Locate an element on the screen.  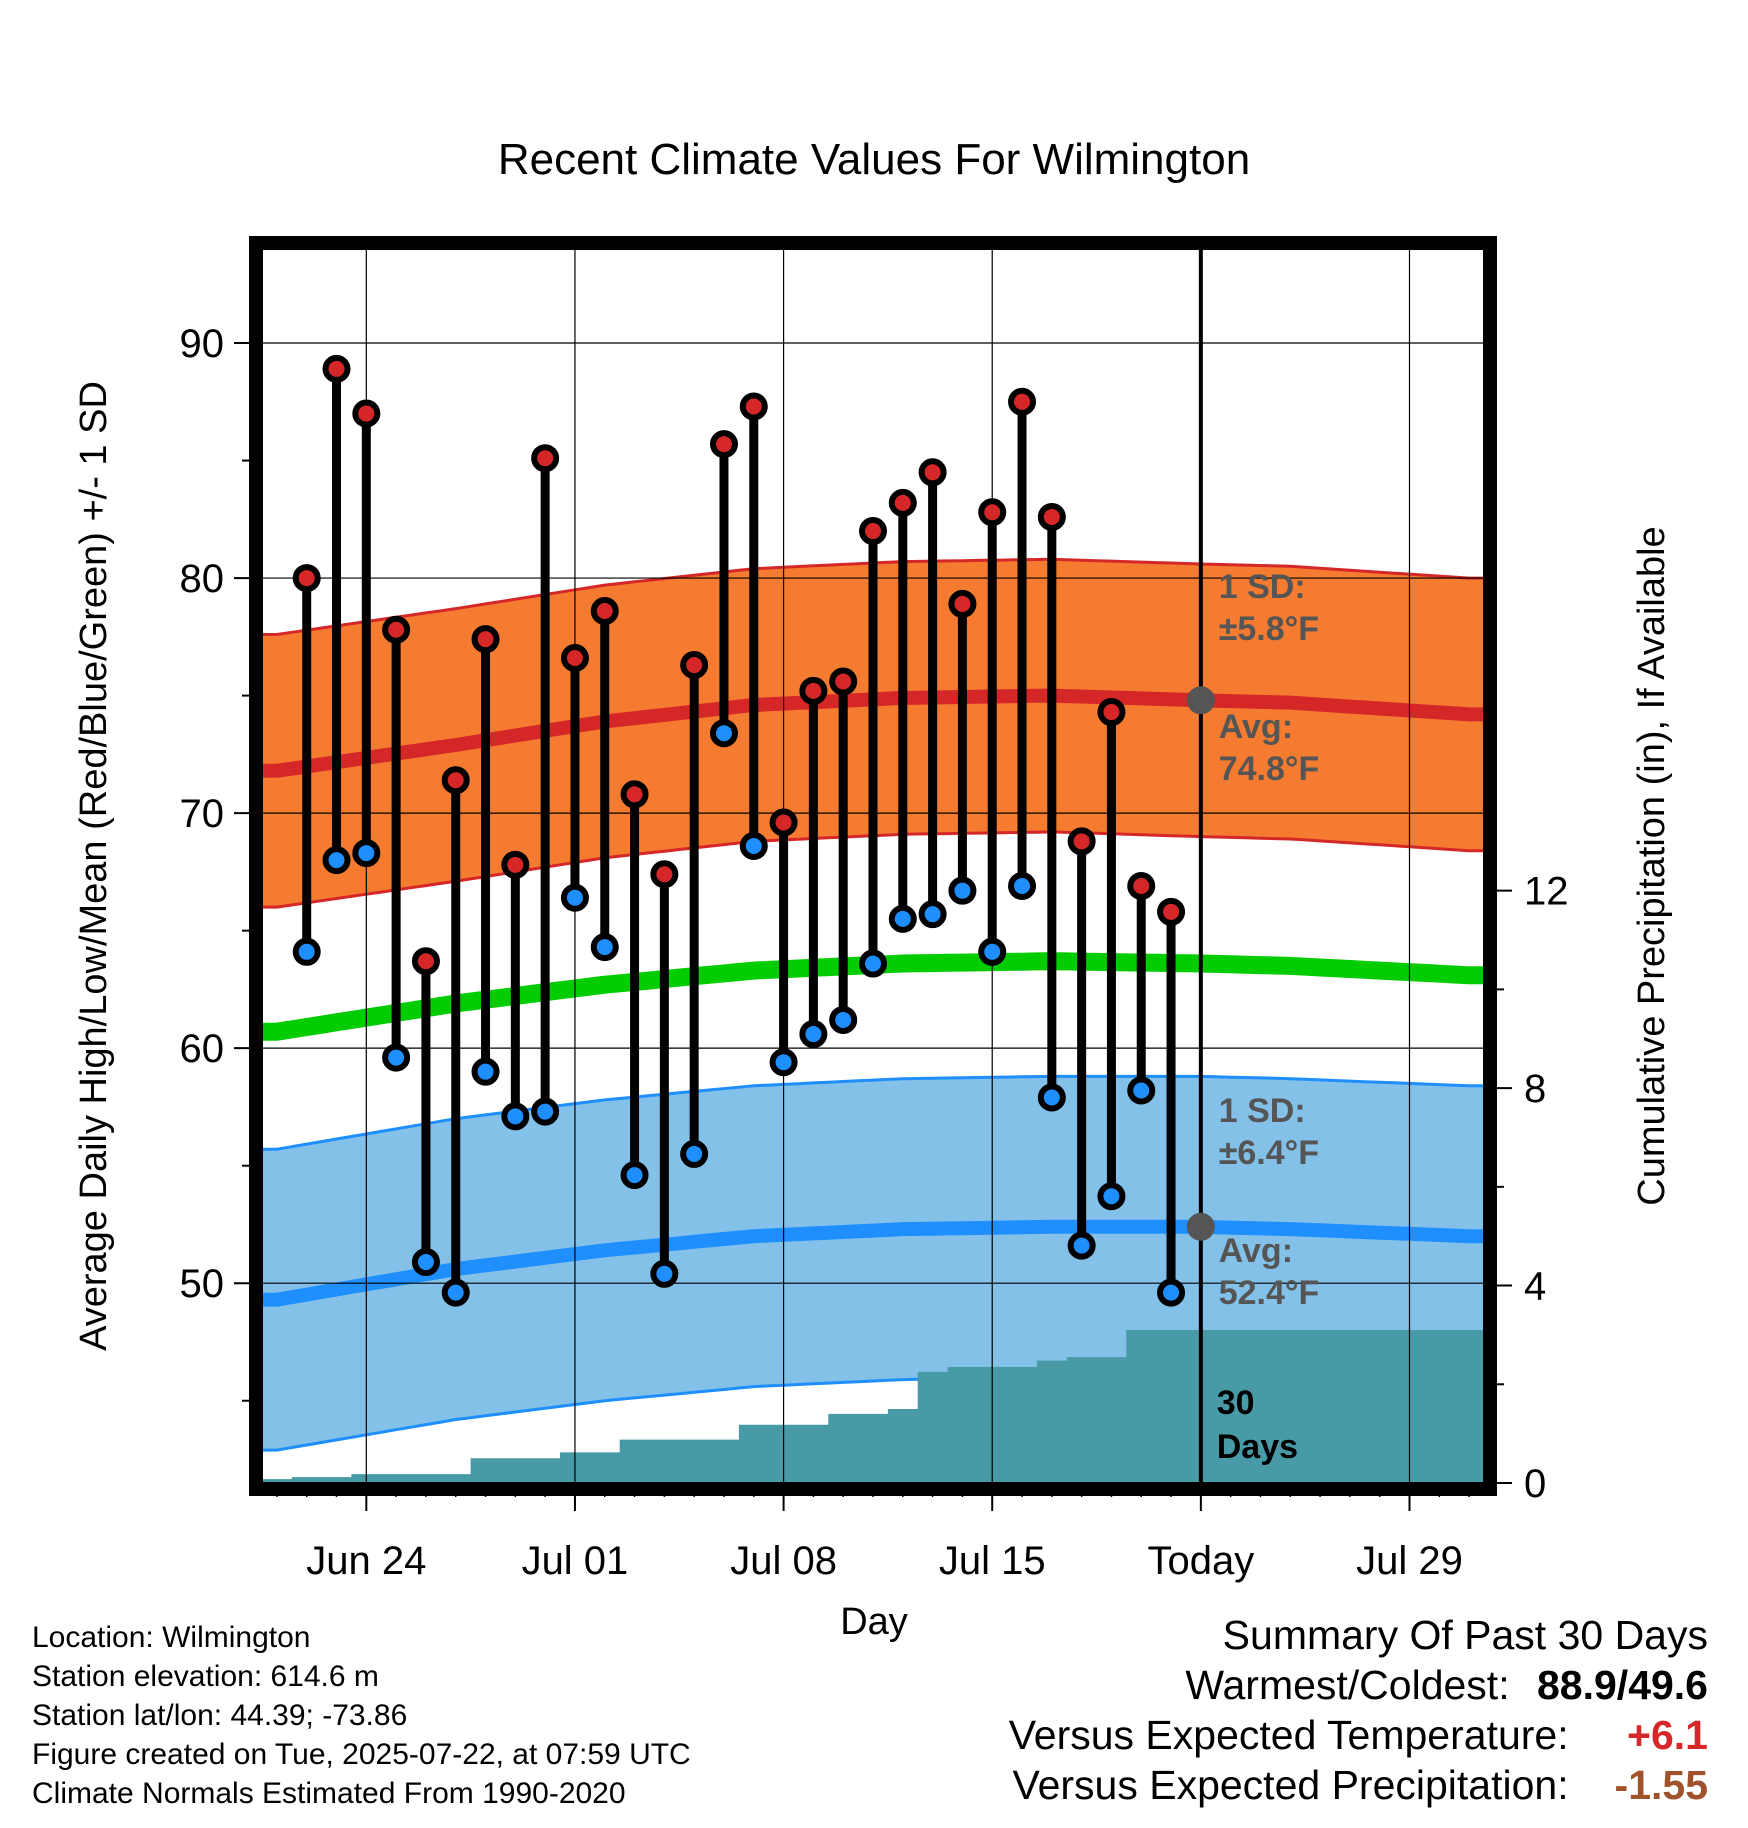
summary-precipitation: Versus Expected Precipitation: -1.55 is located at coordinates (1359, 1785).